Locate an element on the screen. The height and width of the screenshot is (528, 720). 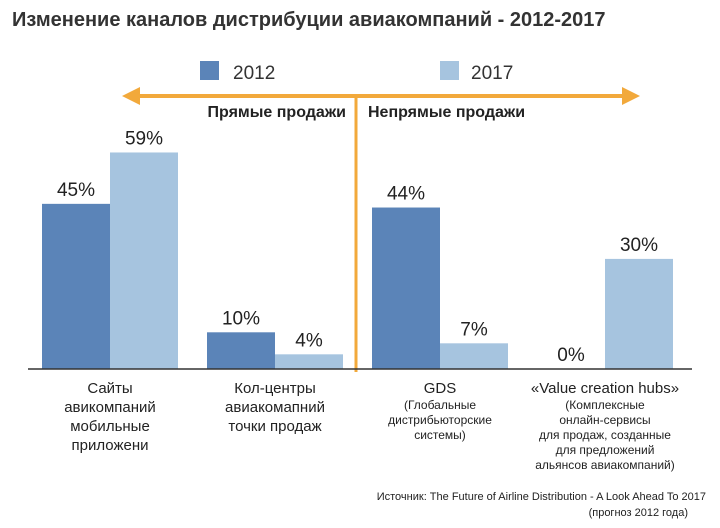
value-label-2012-cat-1: 10% is located at coordinates (241, 318).